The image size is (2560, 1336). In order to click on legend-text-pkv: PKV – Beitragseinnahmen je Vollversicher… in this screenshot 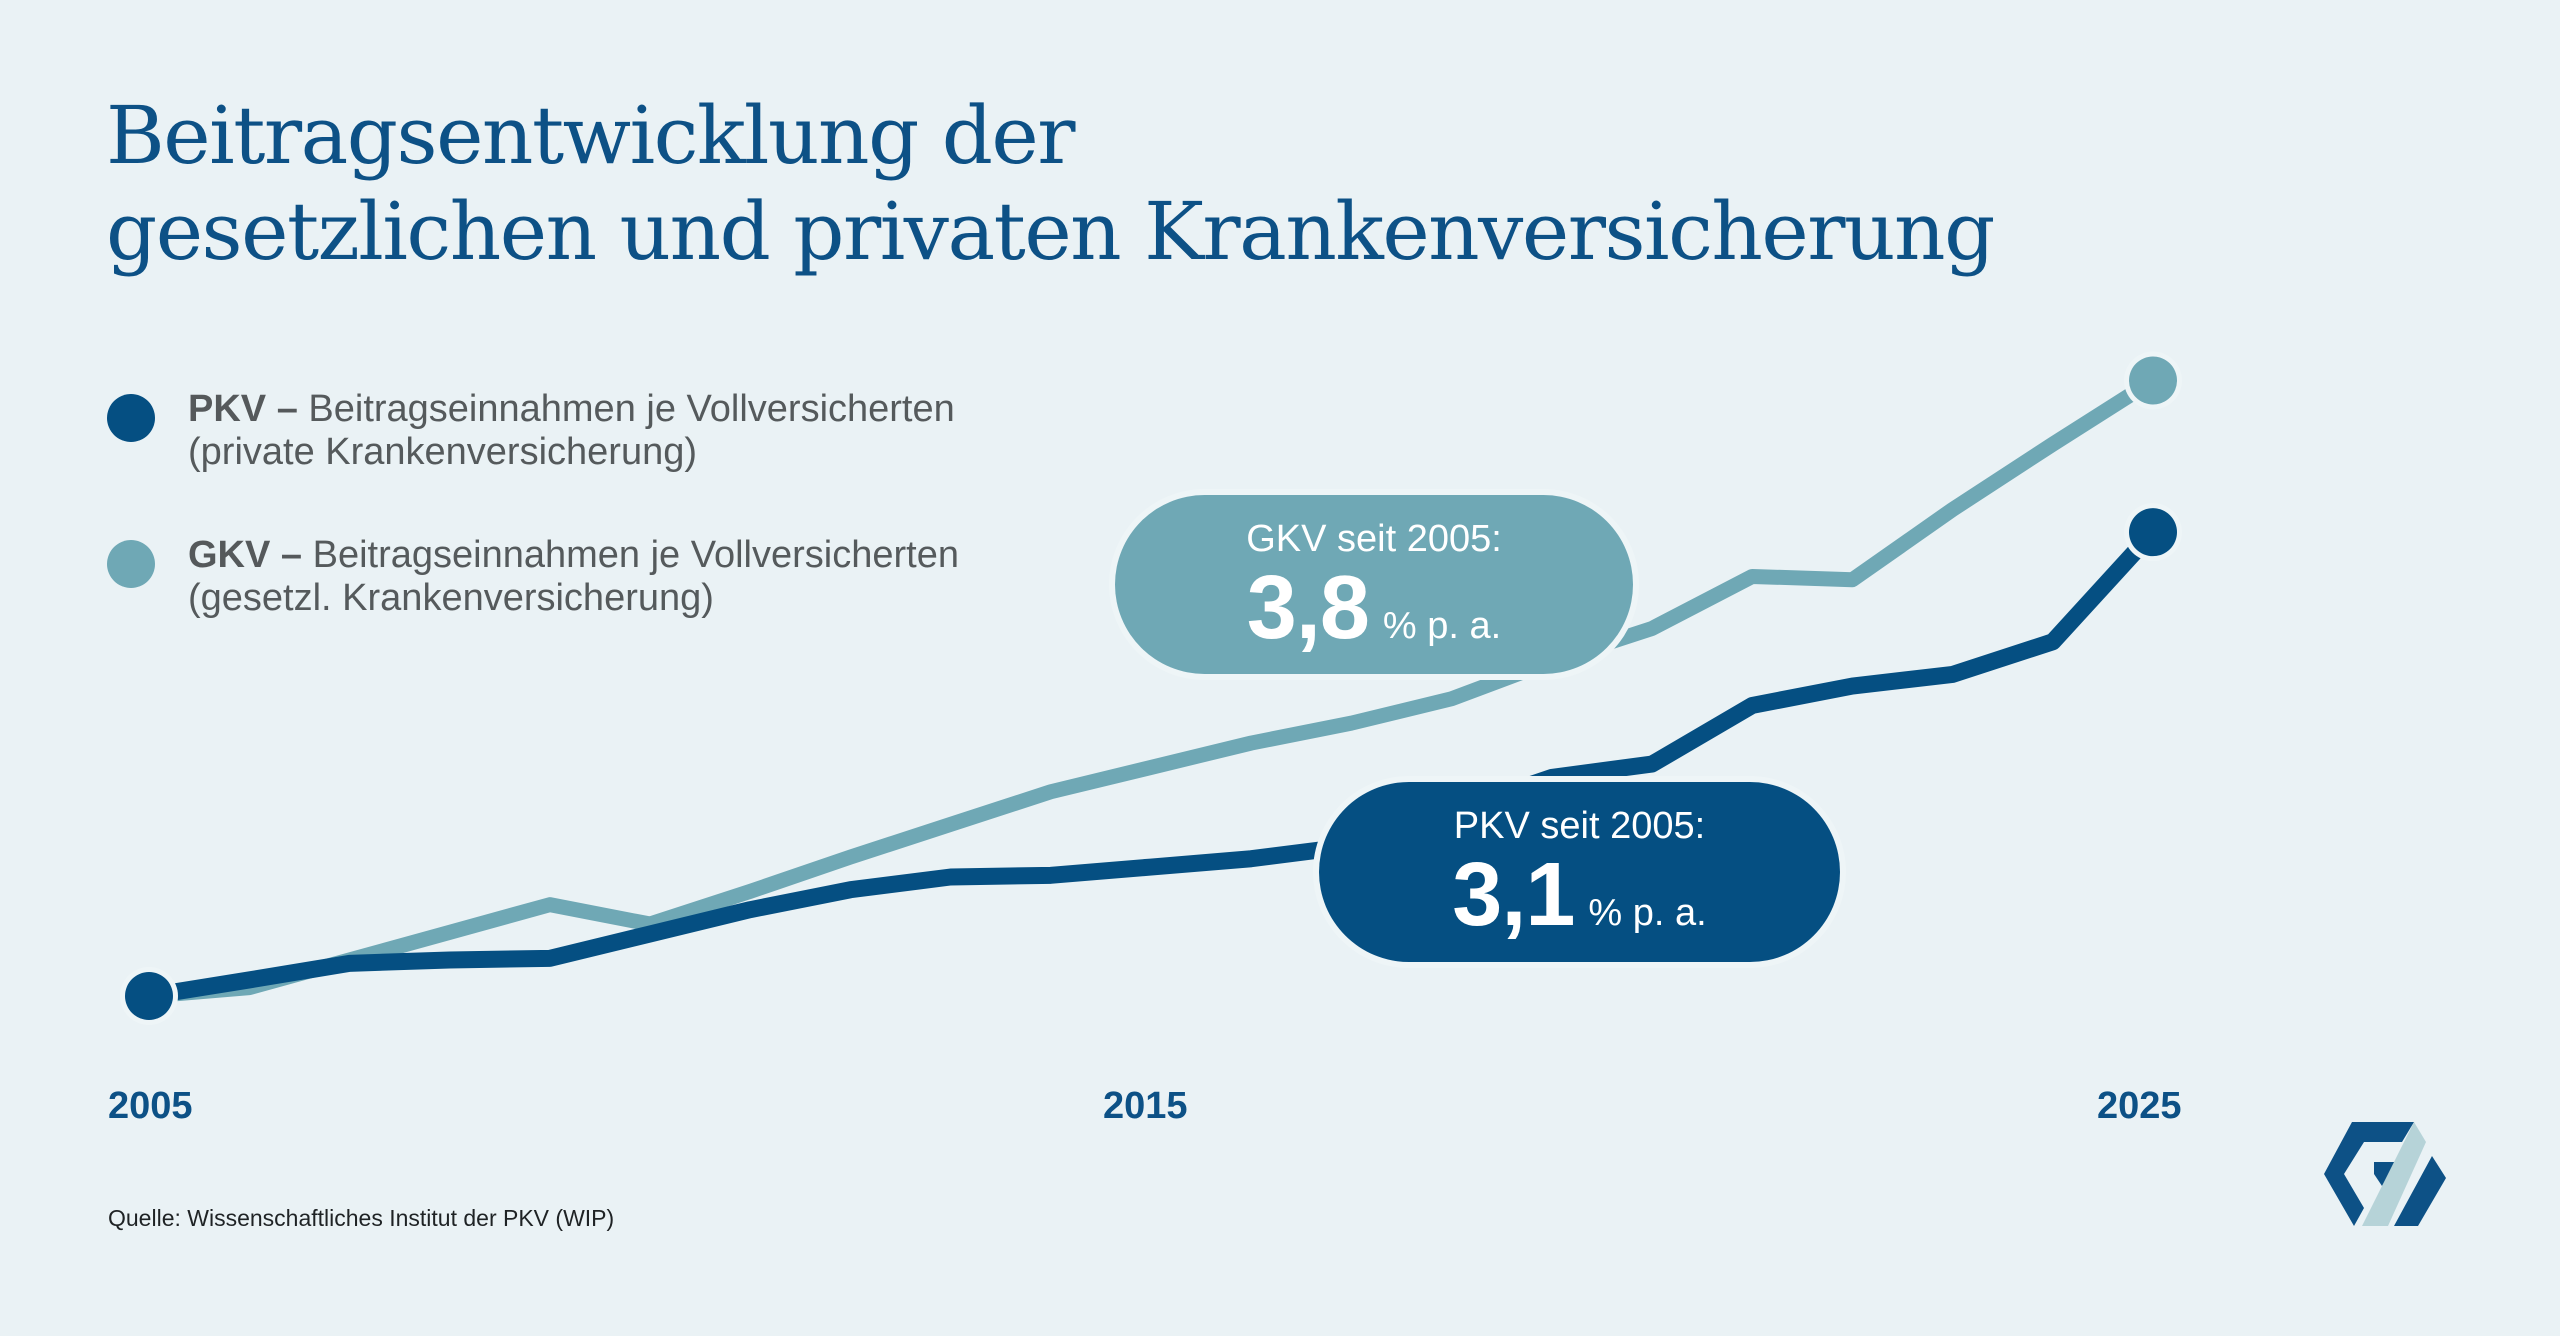, I will do `click(571, 431)`.